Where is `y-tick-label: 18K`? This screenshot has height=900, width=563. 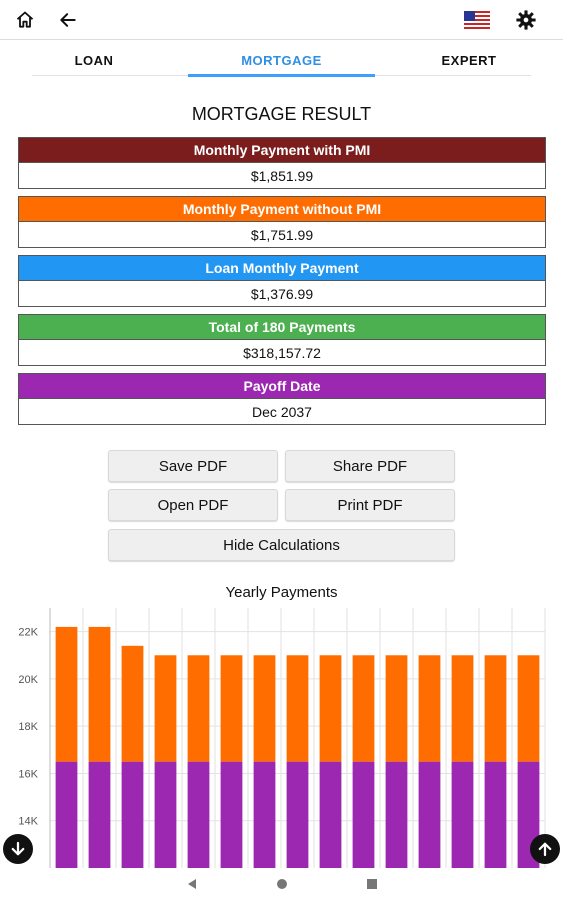
y-tick-label: 18K is located at coordinates (28, 727).